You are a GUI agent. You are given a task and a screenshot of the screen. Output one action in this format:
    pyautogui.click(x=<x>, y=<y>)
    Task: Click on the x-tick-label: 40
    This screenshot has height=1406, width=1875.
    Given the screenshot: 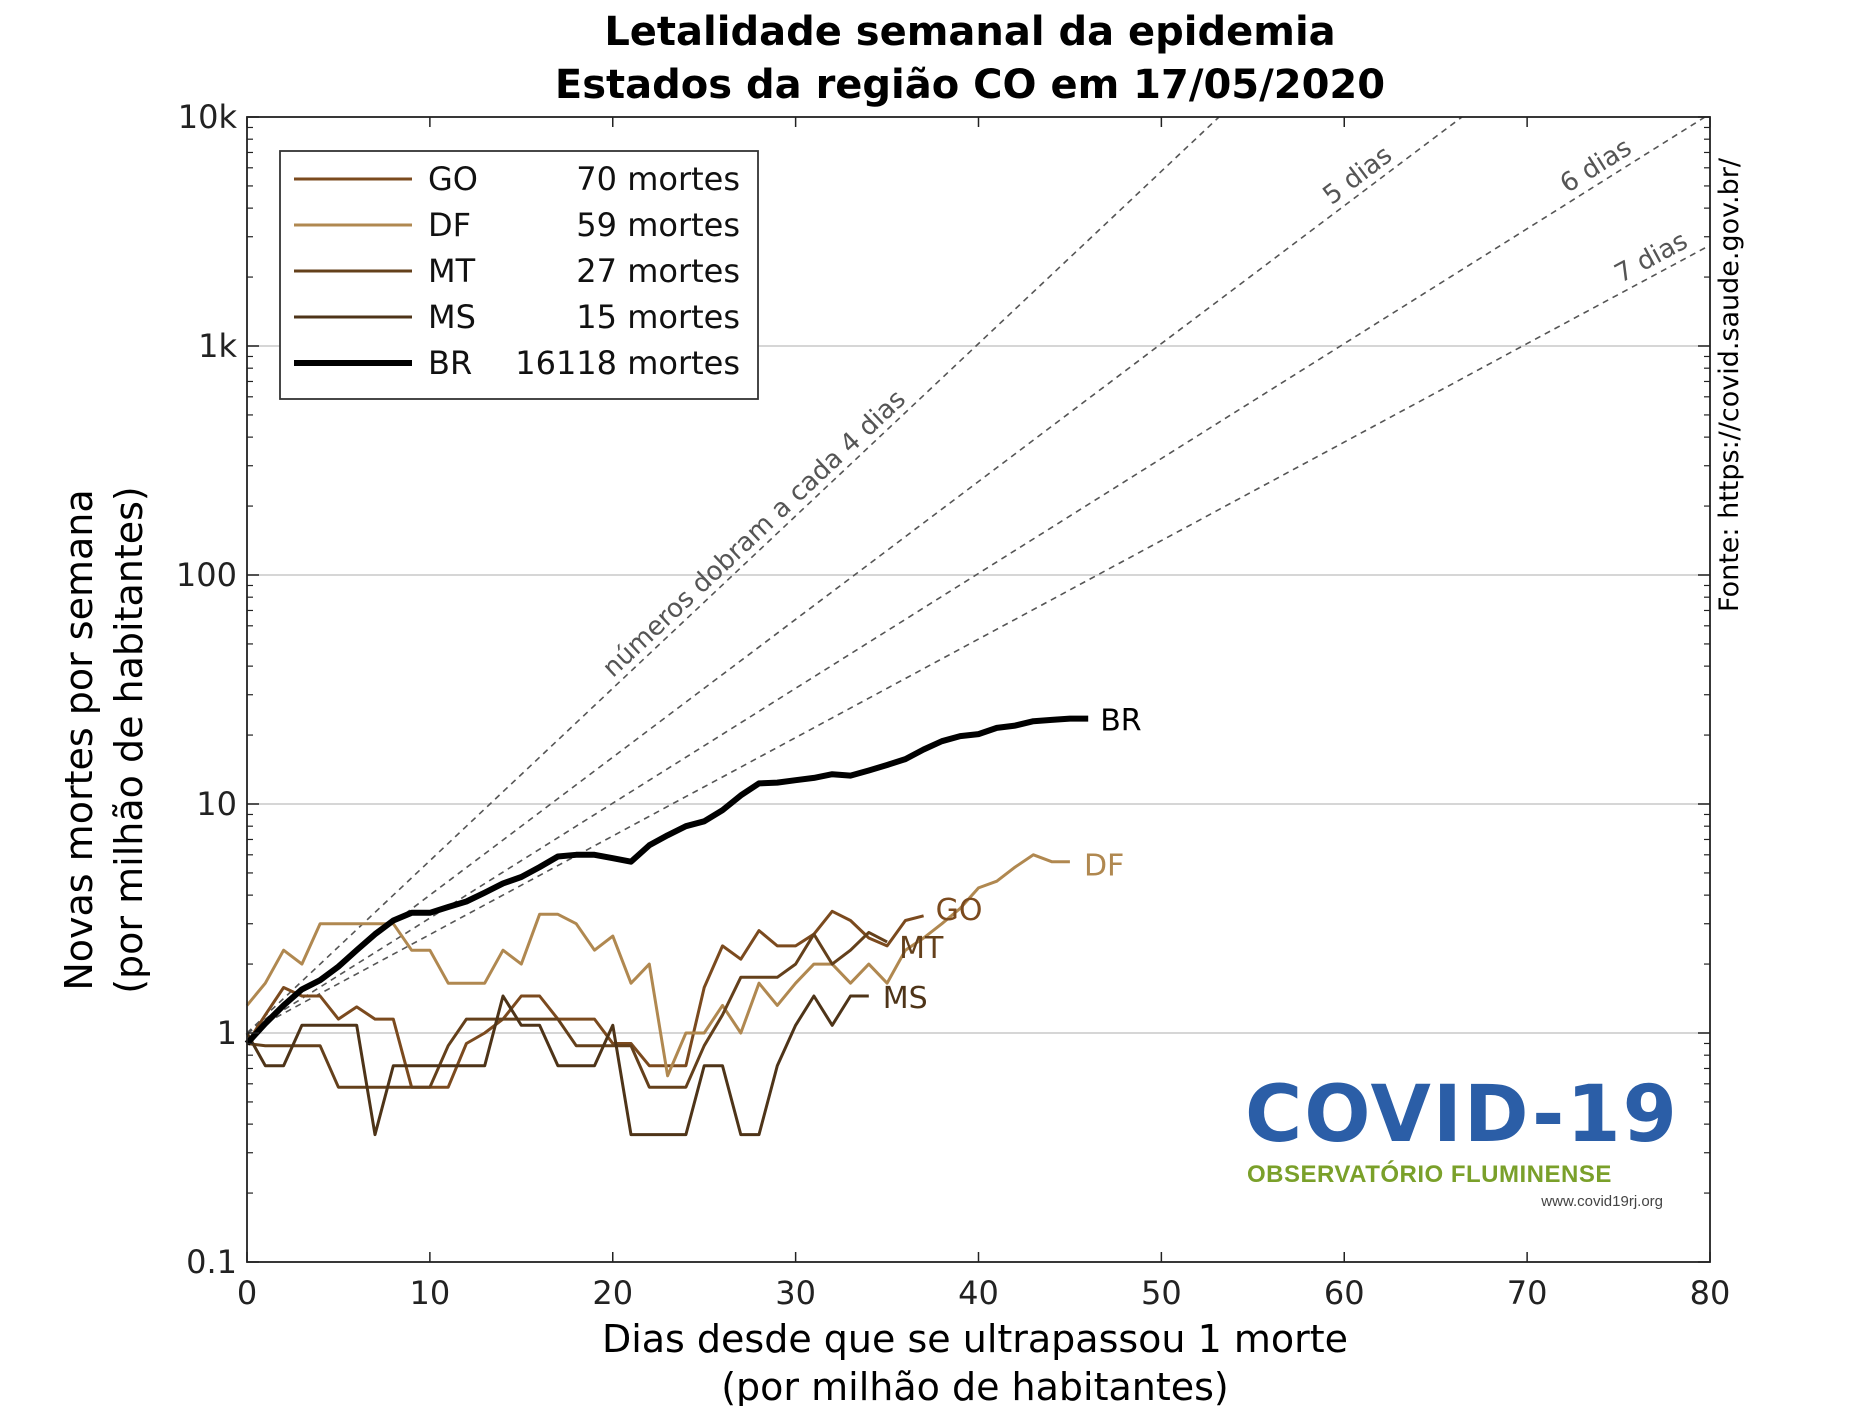 What is the action you would take?
    pyautogui.click(x=978, y=1293)
    